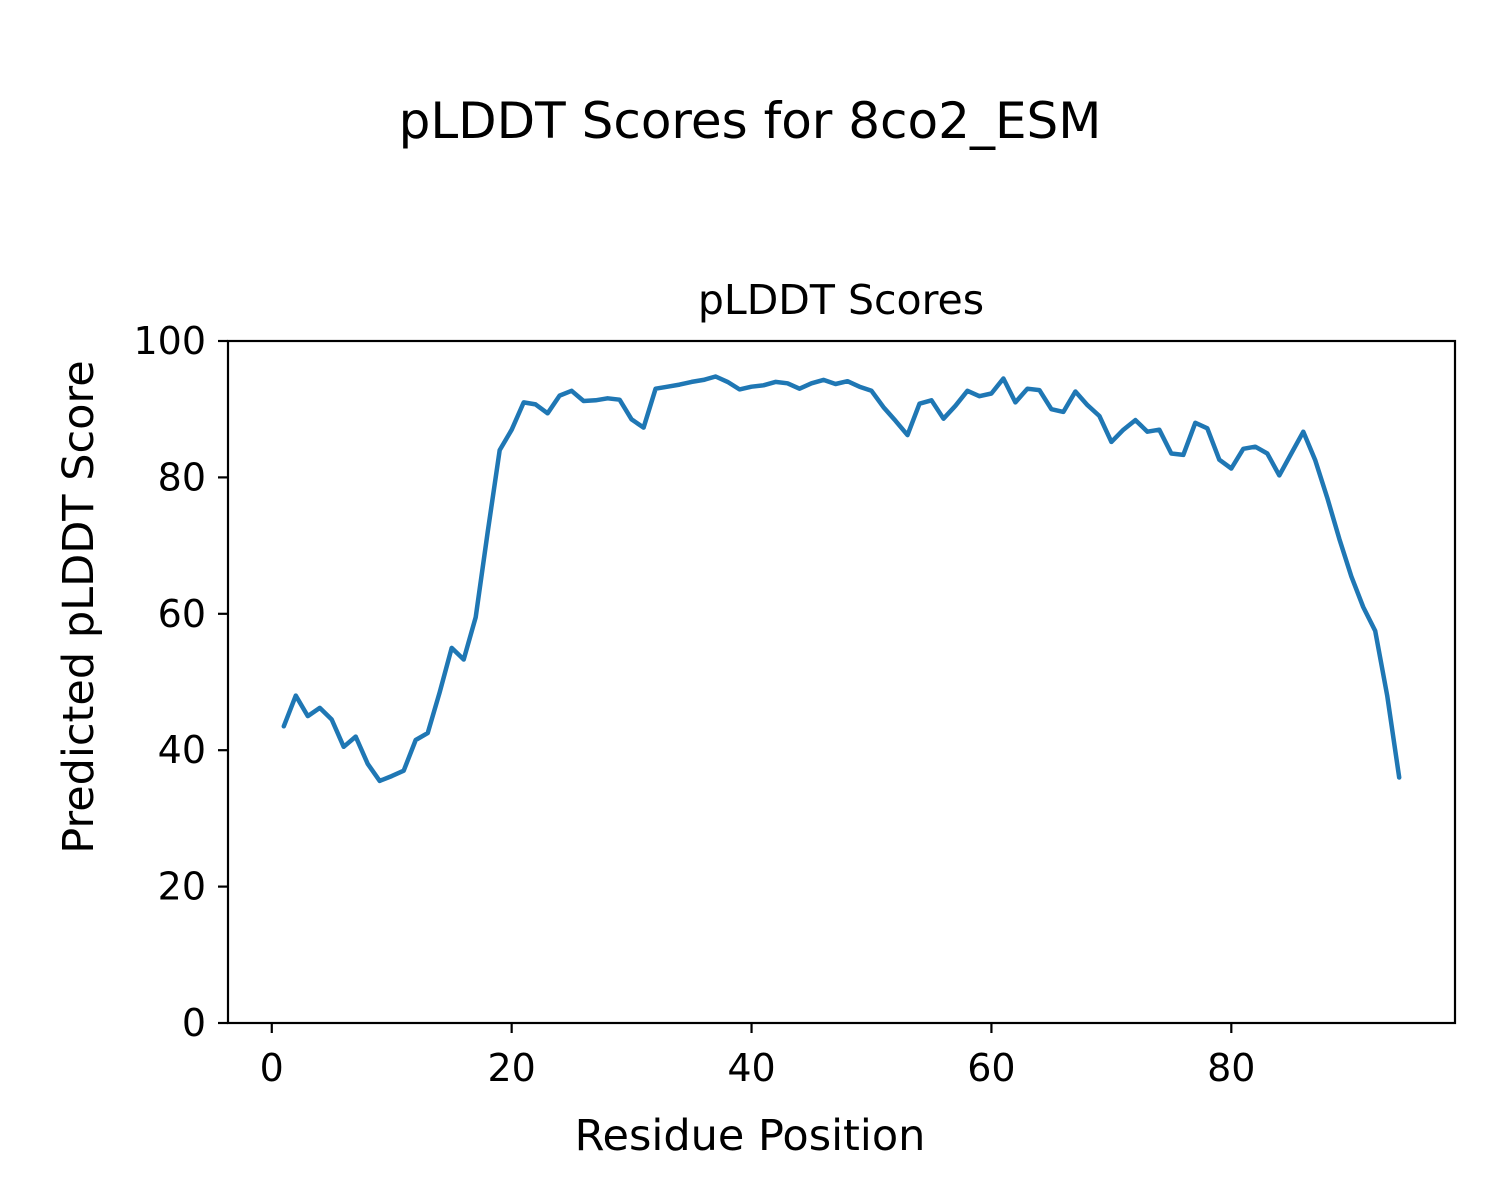 The width and height of the screenshot is (1500, 1200). Describe the element at coordinates (182, 477) in the screenshot. I see `y-tick-label: 80` at that location.